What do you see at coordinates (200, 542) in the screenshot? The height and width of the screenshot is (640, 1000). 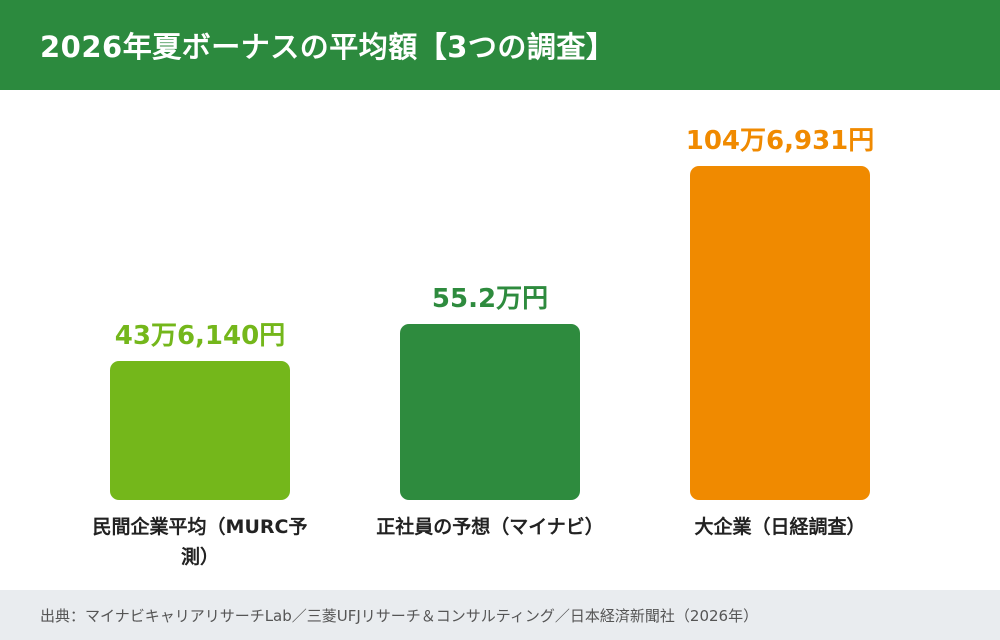 I see `category-label-1: 民間企業平均（MURC予測）` at bounding box center [200, 542].